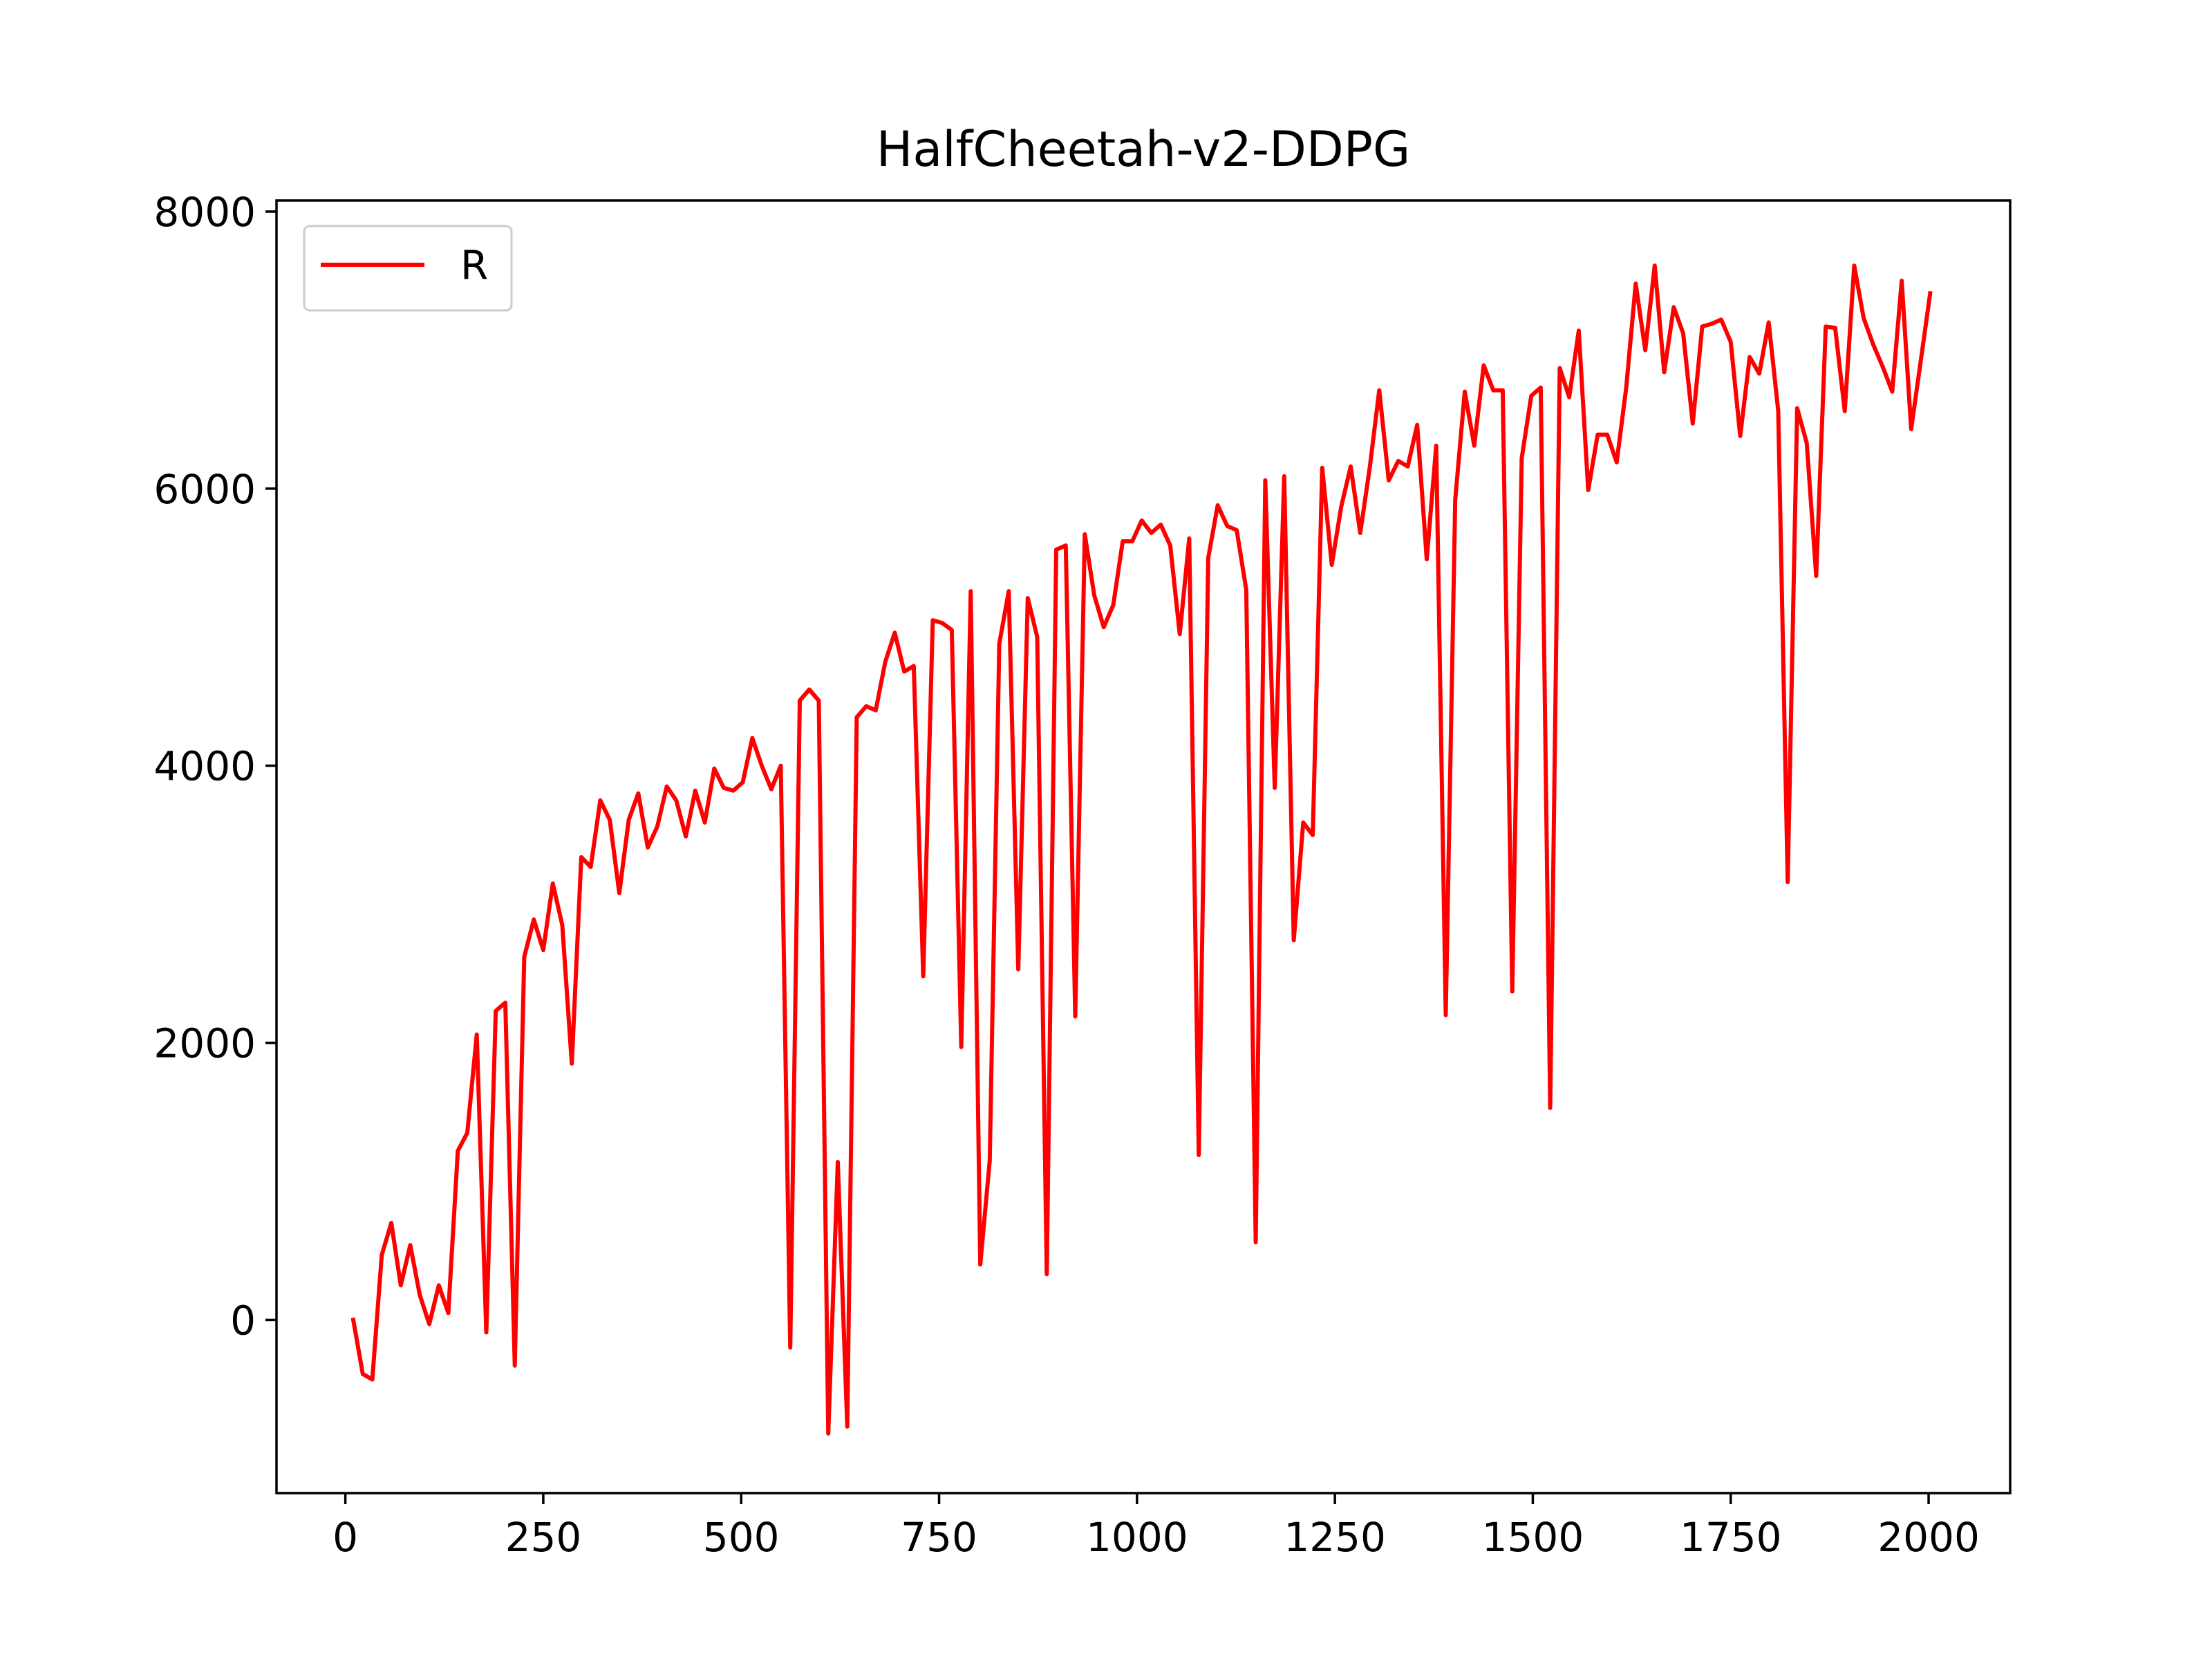  Describe the element at coordinates (543, 1537) in the screenshot. I see `x-tick-label: 250` at that location.